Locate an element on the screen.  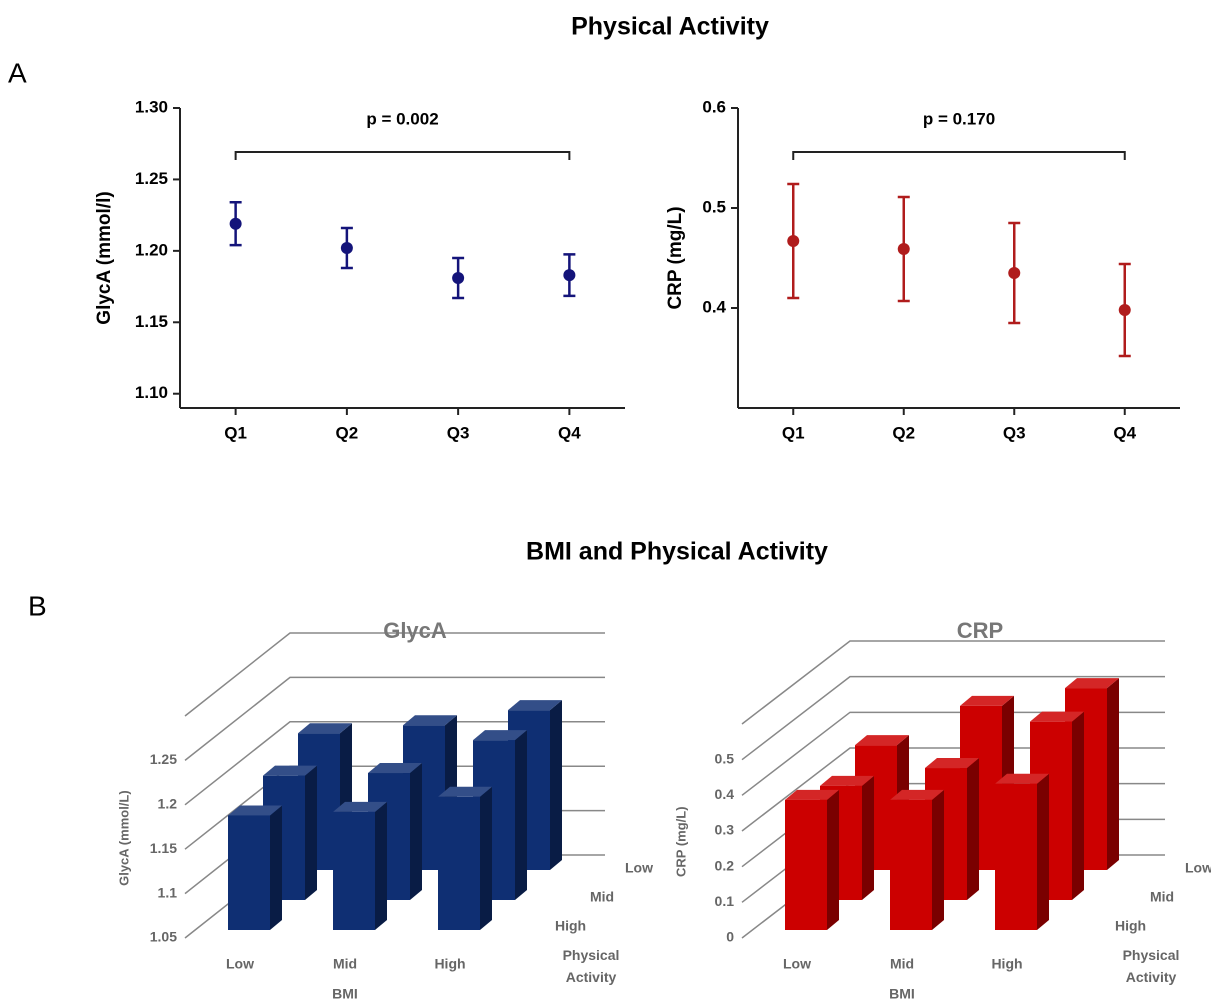
y-tick-label: 1.05 is located at coordinates (163, 937).